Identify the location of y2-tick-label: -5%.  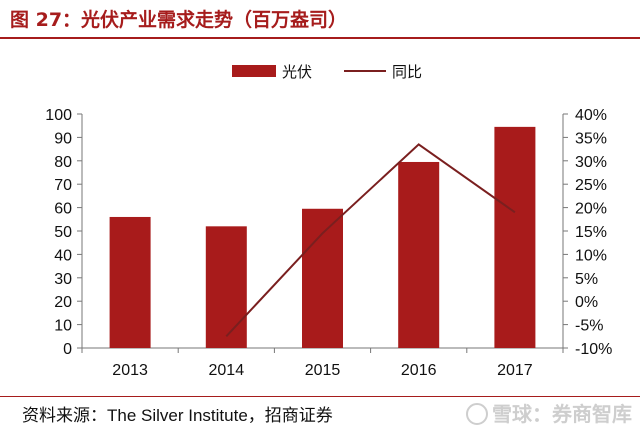
(589, 326).